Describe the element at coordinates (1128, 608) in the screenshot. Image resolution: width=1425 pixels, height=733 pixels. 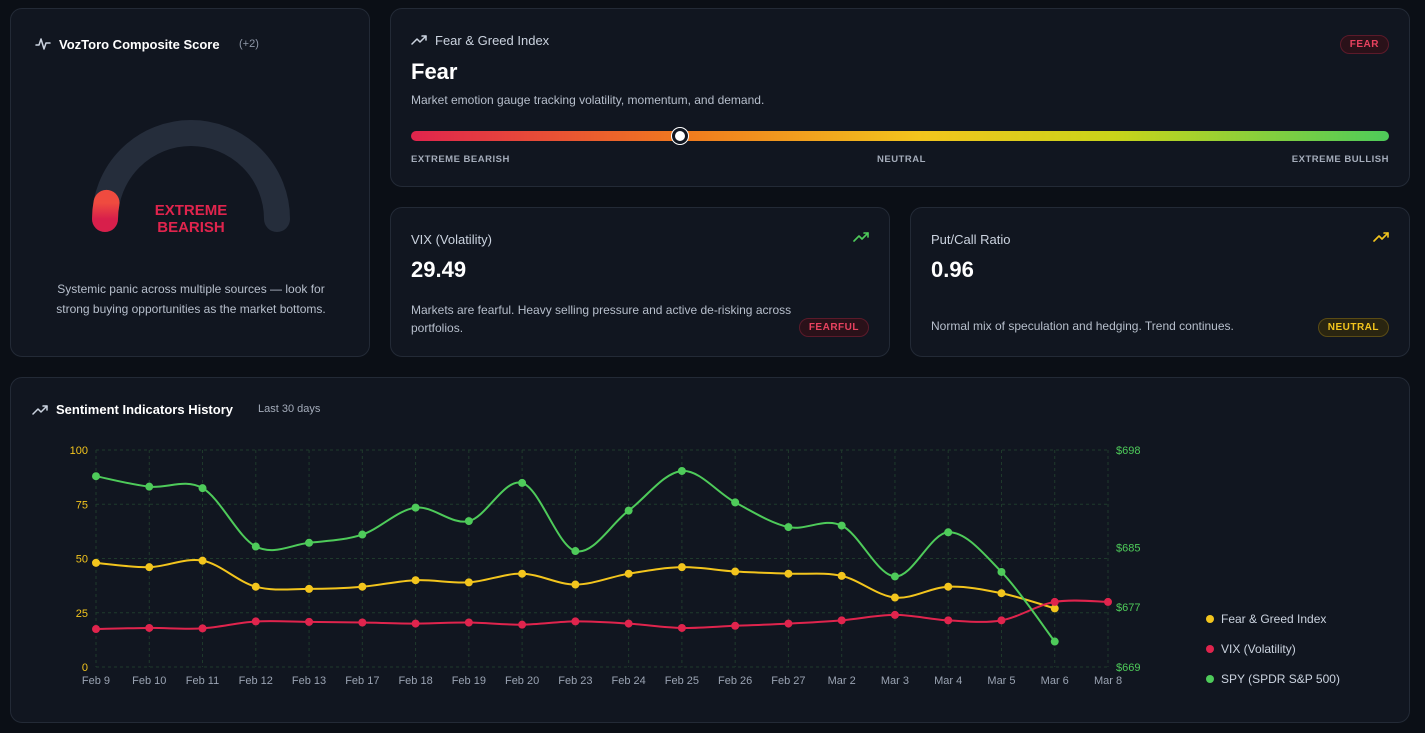
I see `right-y-tick-label: $677` at that location.